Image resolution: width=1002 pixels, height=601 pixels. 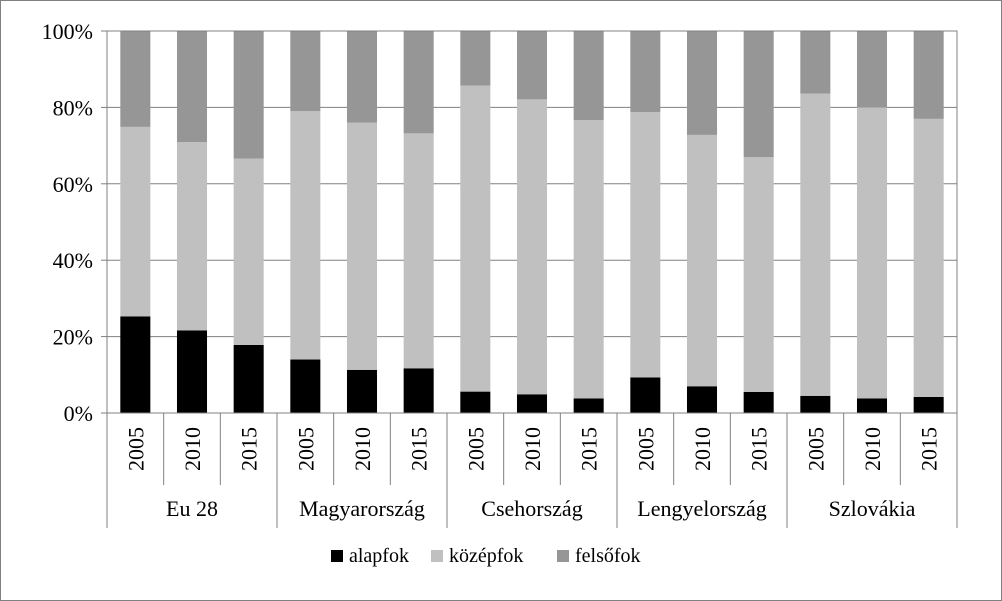 I want to click on legend-label: középfok, so click(x=486, y=556).